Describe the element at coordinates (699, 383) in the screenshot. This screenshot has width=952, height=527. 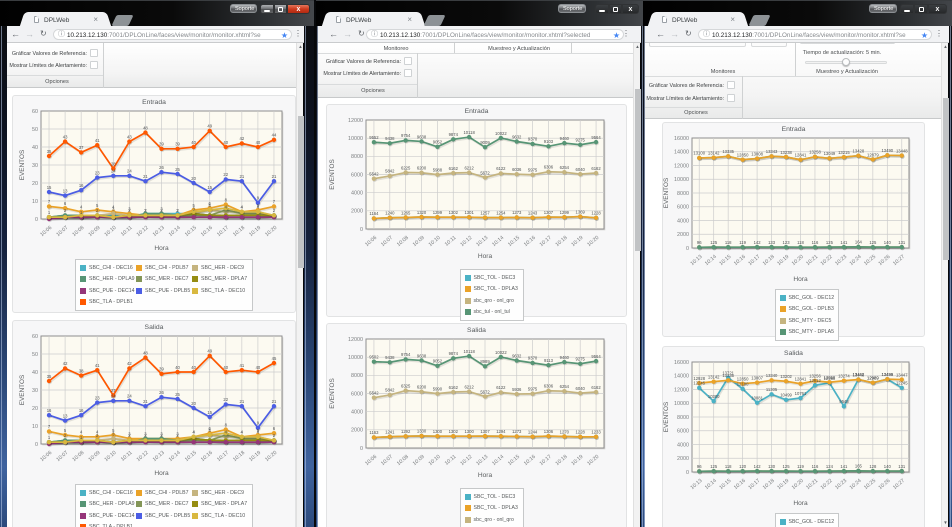
I see `svg-text: 12245` at that location.